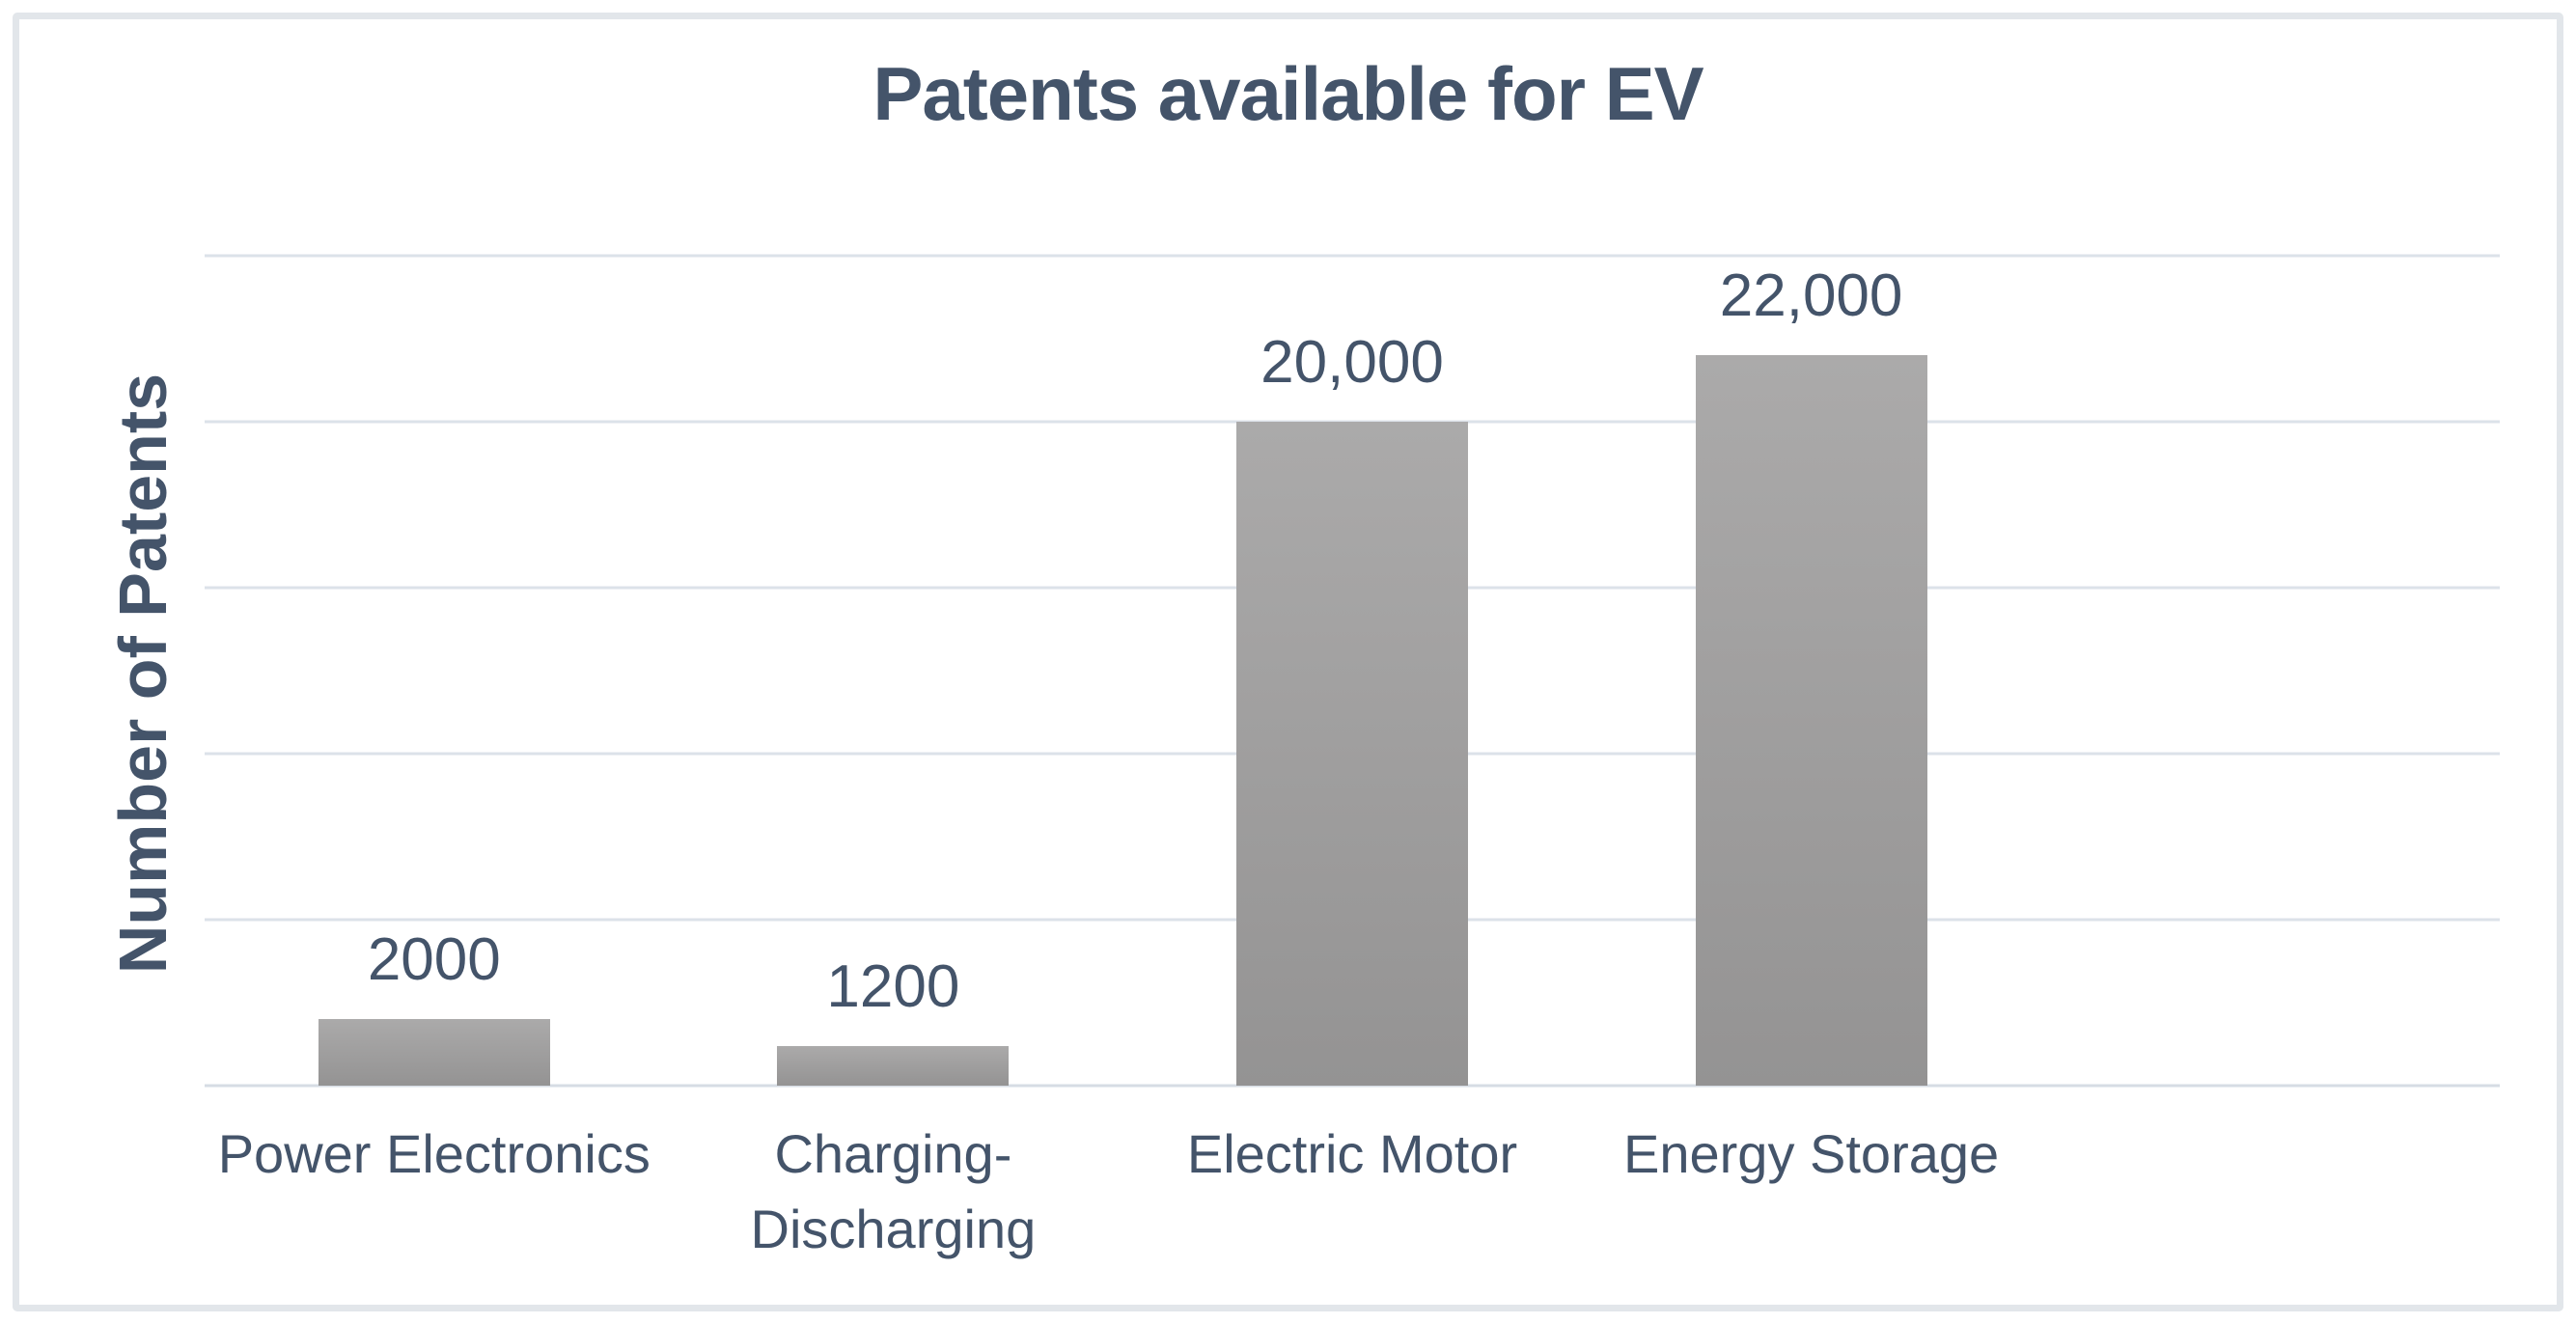  Describe the element at coordinates (1288, 93) in the screenshot. I see `chart-title: Patents available for EV` at that location.